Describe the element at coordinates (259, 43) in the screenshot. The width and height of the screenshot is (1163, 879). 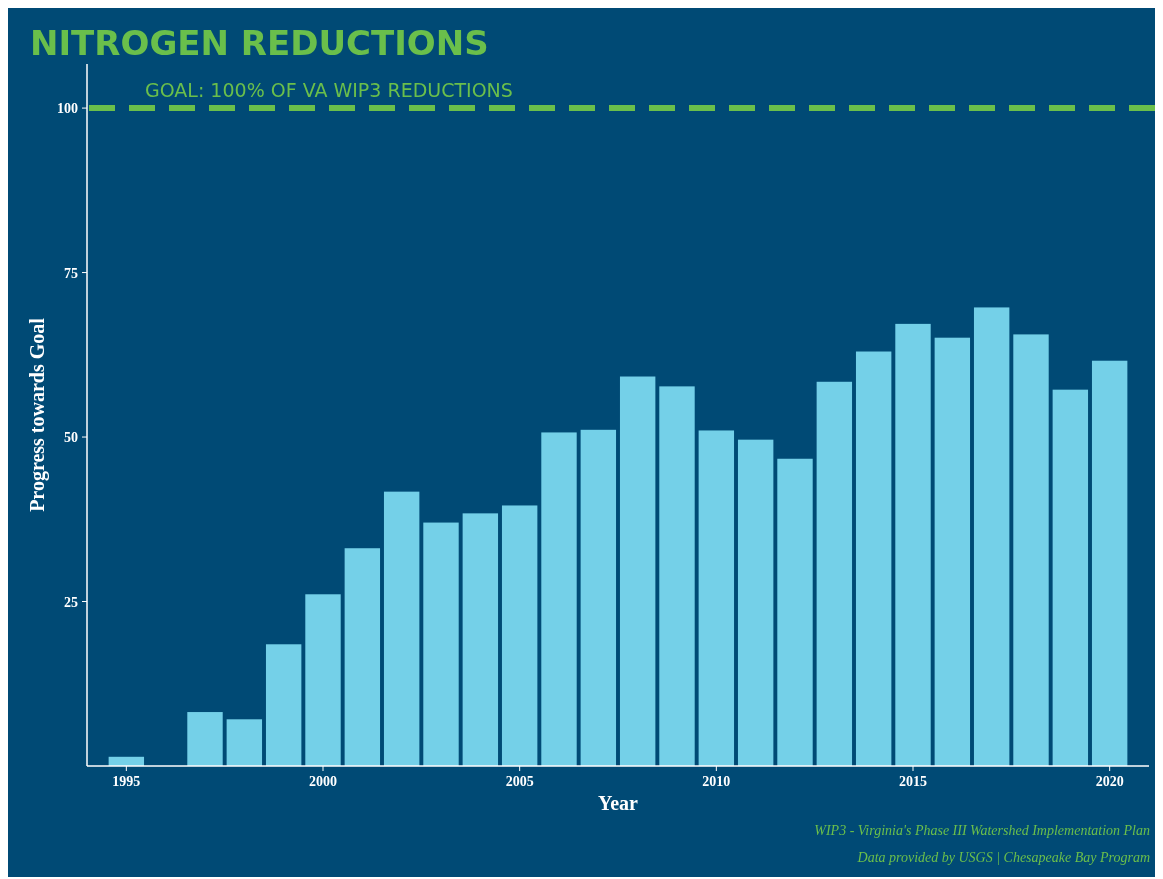
I see `chart-title: NITROGEN REDUCTIONS` at that location.